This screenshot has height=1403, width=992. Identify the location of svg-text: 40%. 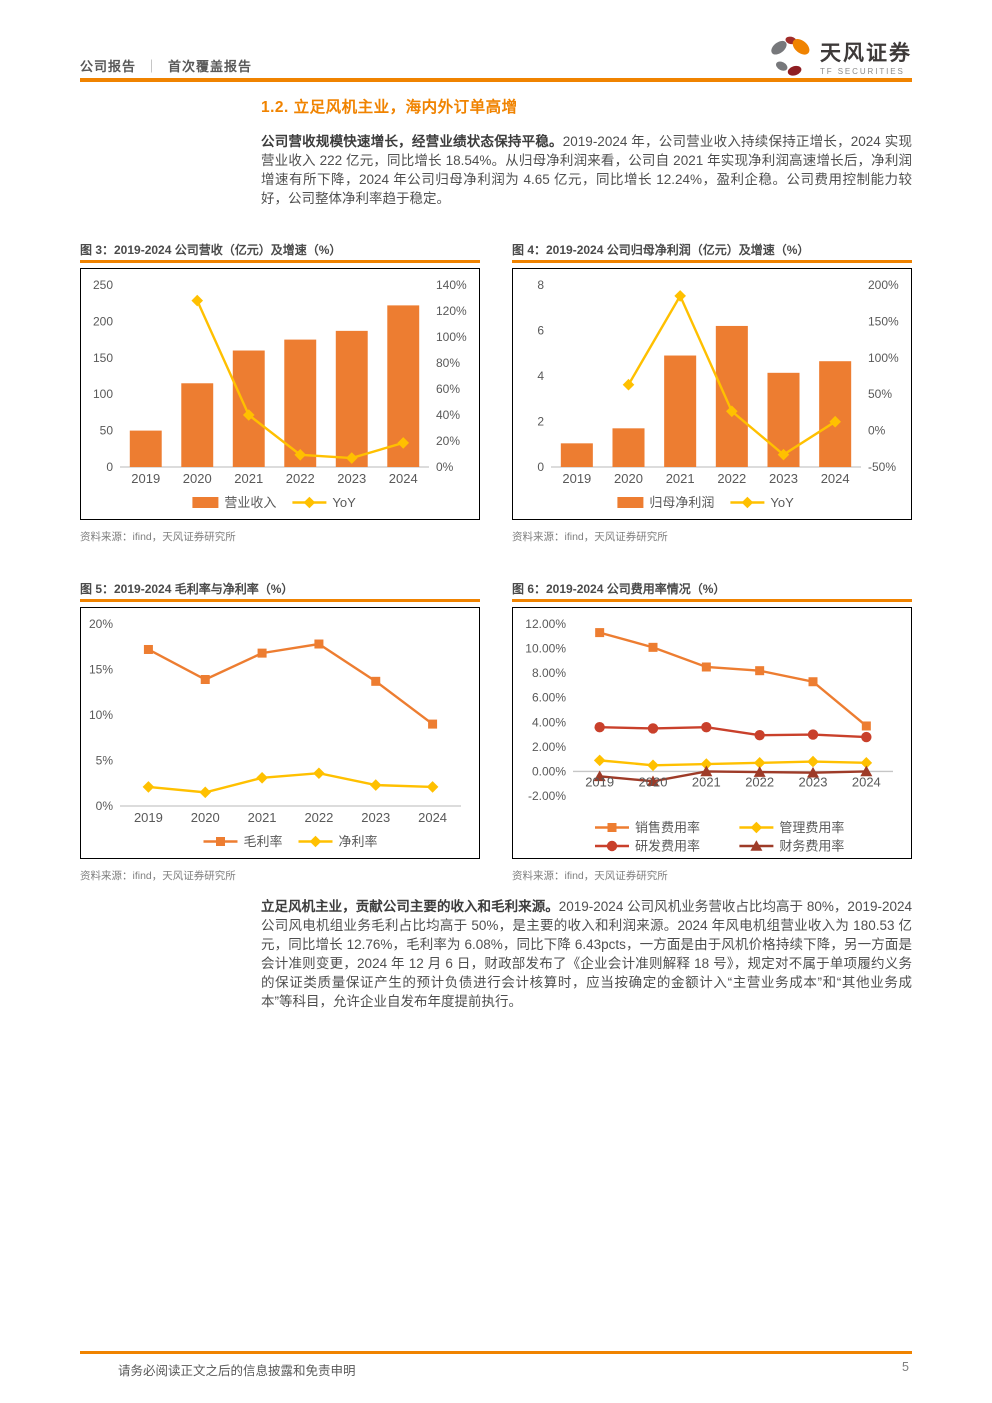
(448, 415).